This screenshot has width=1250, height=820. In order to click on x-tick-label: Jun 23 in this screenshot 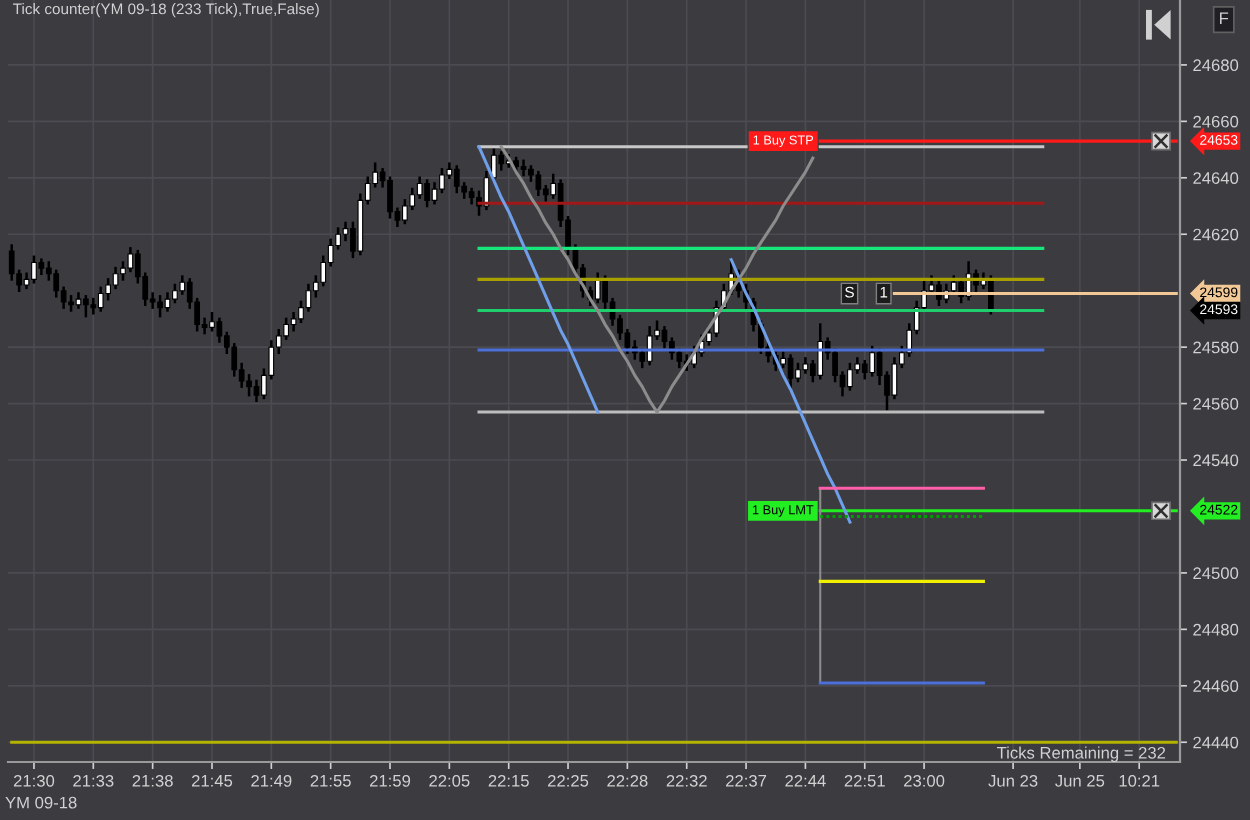, I will do `click(1013, 780)`.